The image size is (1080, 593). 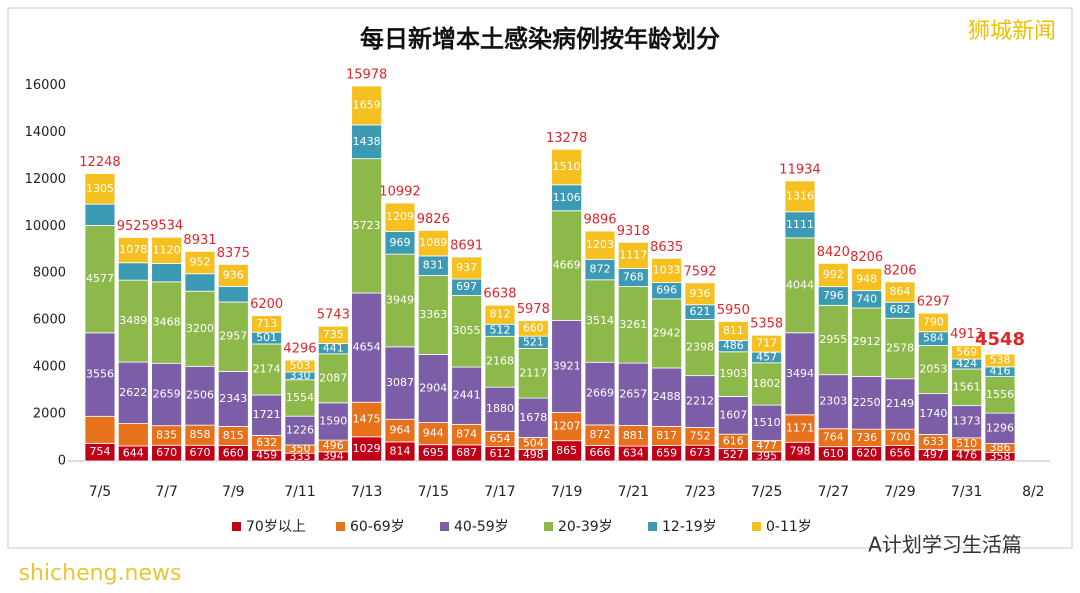 I want to click on data-label: 3363, so click(x=433, y=314).